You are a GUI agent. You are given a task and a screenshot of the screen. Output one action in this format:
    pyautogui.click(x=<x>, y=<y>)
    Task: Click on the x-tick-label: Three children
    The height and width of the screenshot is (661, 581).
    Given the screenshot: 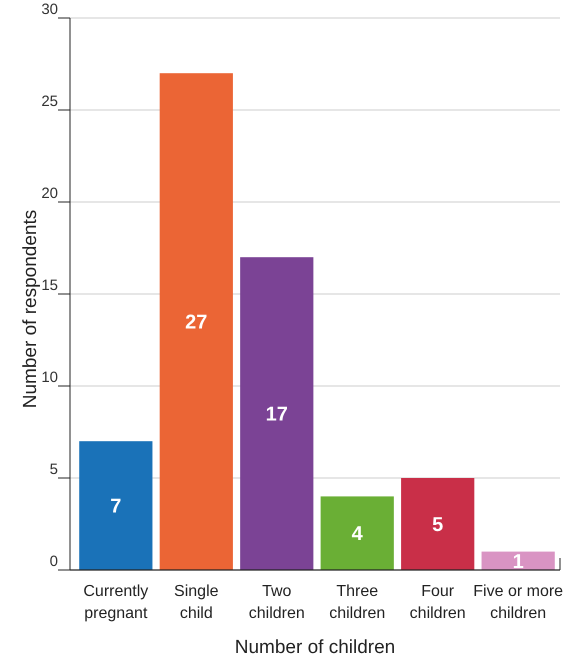 What is the action you would take?
    pyautogui.click(x=357, y=602)
    